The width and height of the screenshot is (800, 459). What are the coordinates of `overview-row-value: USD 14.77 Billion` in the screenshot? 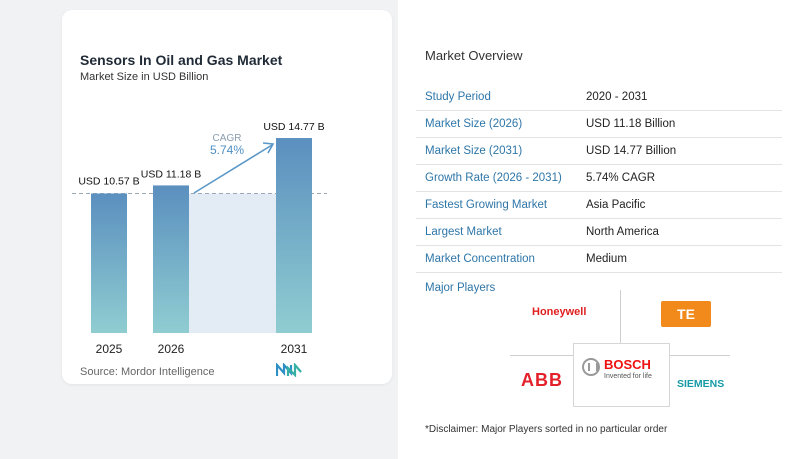 It's located at (631, 151).